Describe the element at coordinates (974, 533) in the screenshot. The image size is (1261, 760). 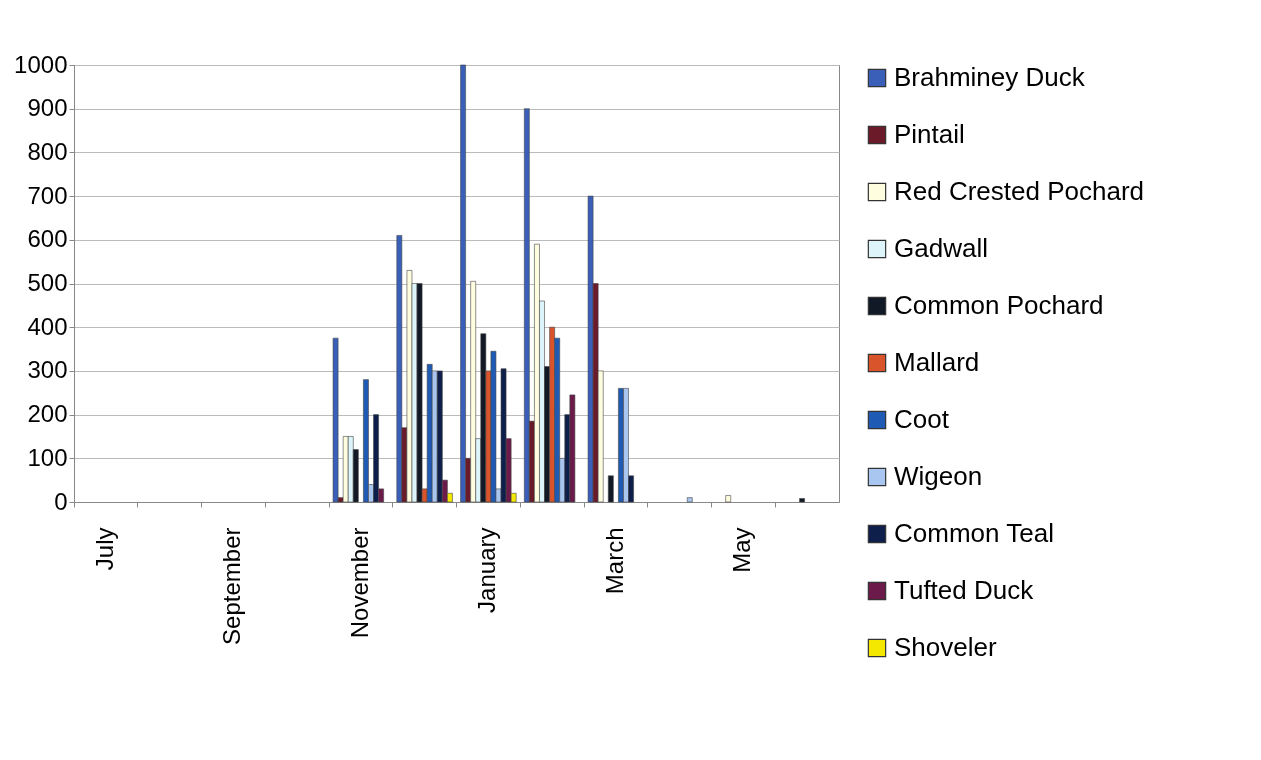
I see `legend-label: Common Teal` at that location.